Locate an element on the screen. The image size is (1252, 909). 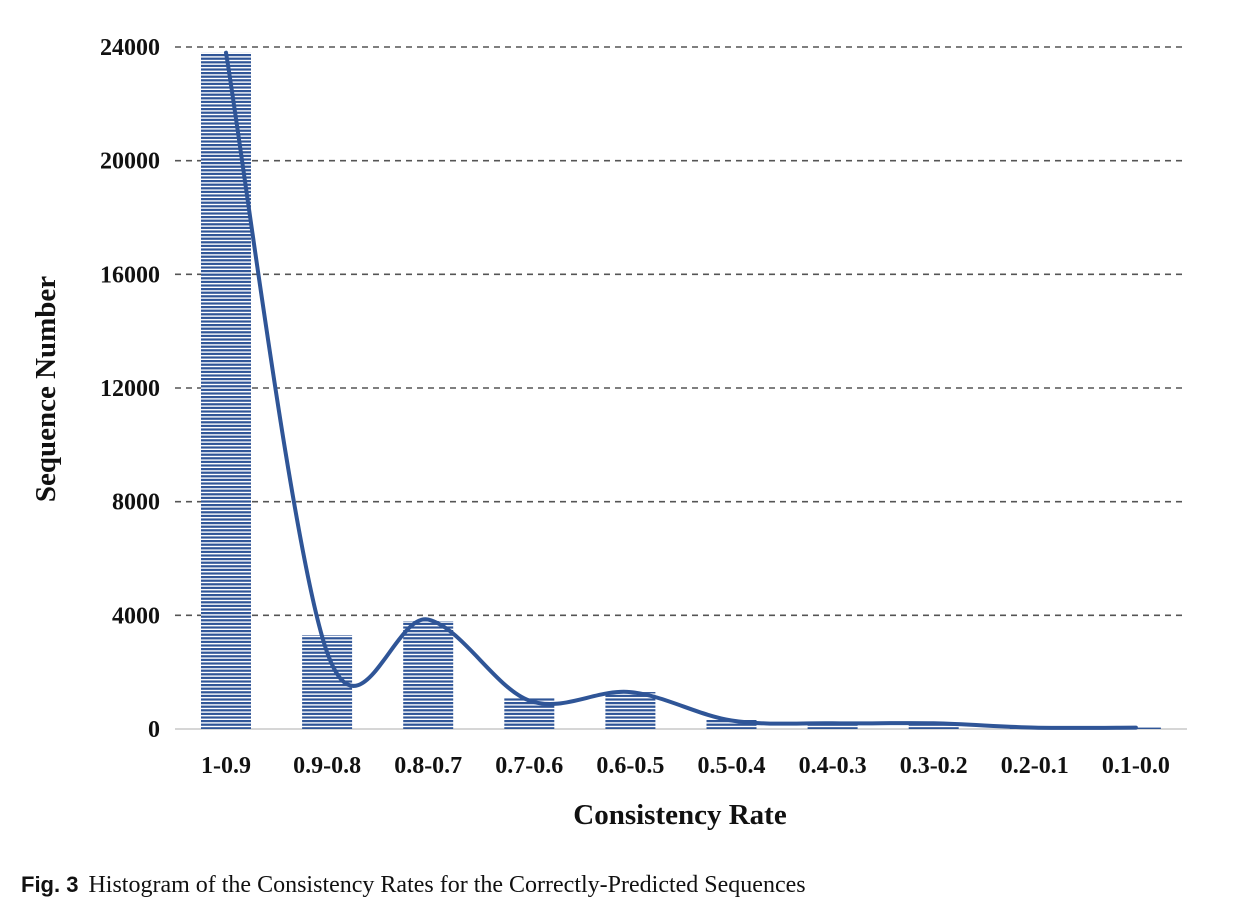
x-axis-title: Consistency Rate is located at coordinates (680, 815).